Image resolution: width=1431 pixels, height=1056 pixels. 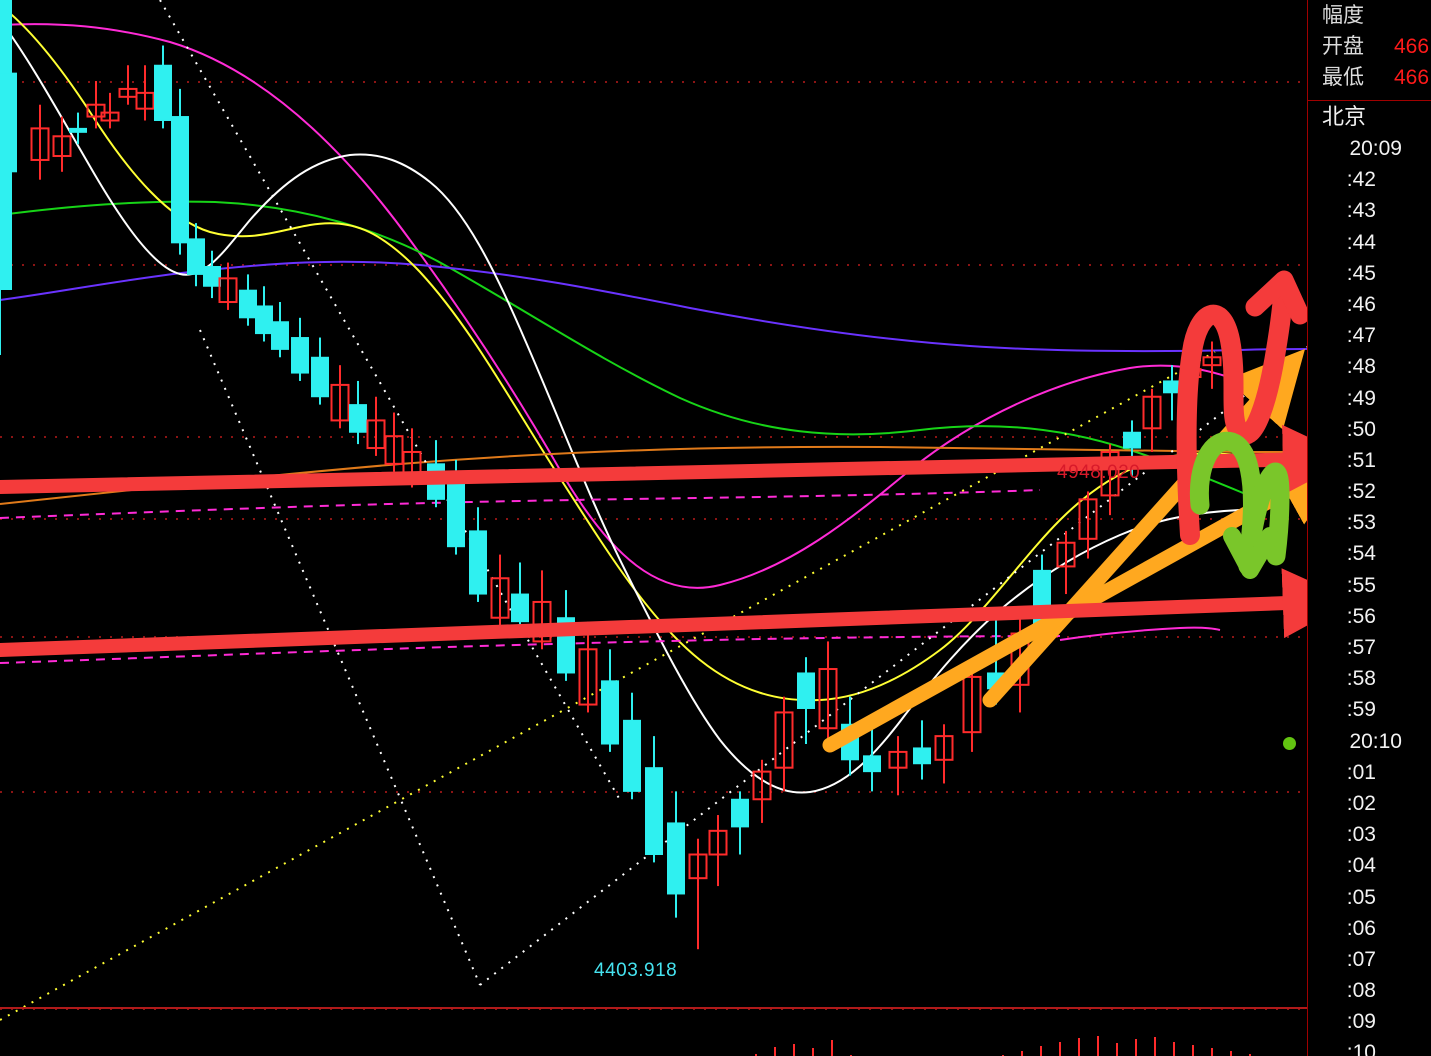 What do you see at coordinates (1361, 523) in the screenshot?
I see `time-tick-53: :53` at bounding box center [1361, 523].